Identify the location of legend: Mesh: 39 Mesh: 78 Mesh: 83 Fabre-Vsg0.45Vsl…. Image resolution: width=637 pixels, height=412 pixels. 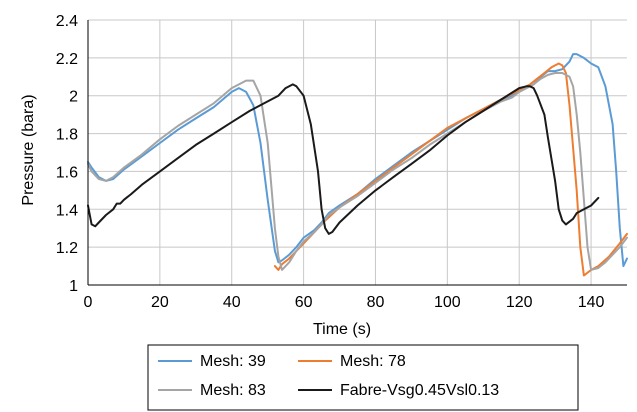
(363, 377).